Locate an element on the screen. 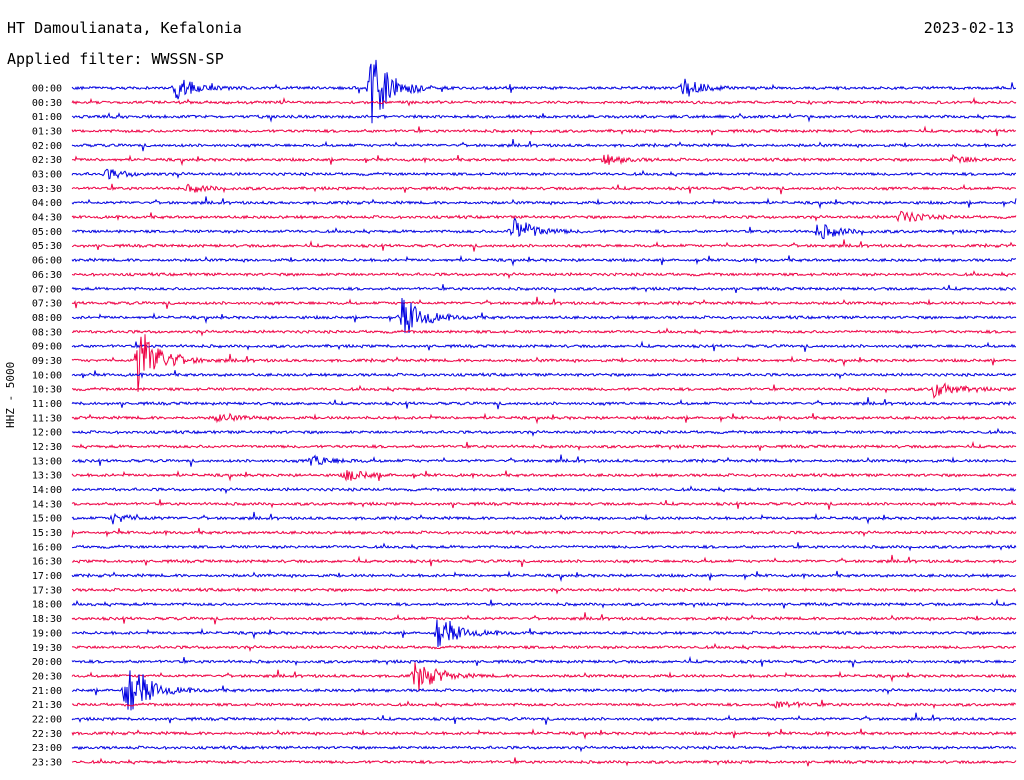  row-time-label: 09:00 is located at coordinates (47, 347).